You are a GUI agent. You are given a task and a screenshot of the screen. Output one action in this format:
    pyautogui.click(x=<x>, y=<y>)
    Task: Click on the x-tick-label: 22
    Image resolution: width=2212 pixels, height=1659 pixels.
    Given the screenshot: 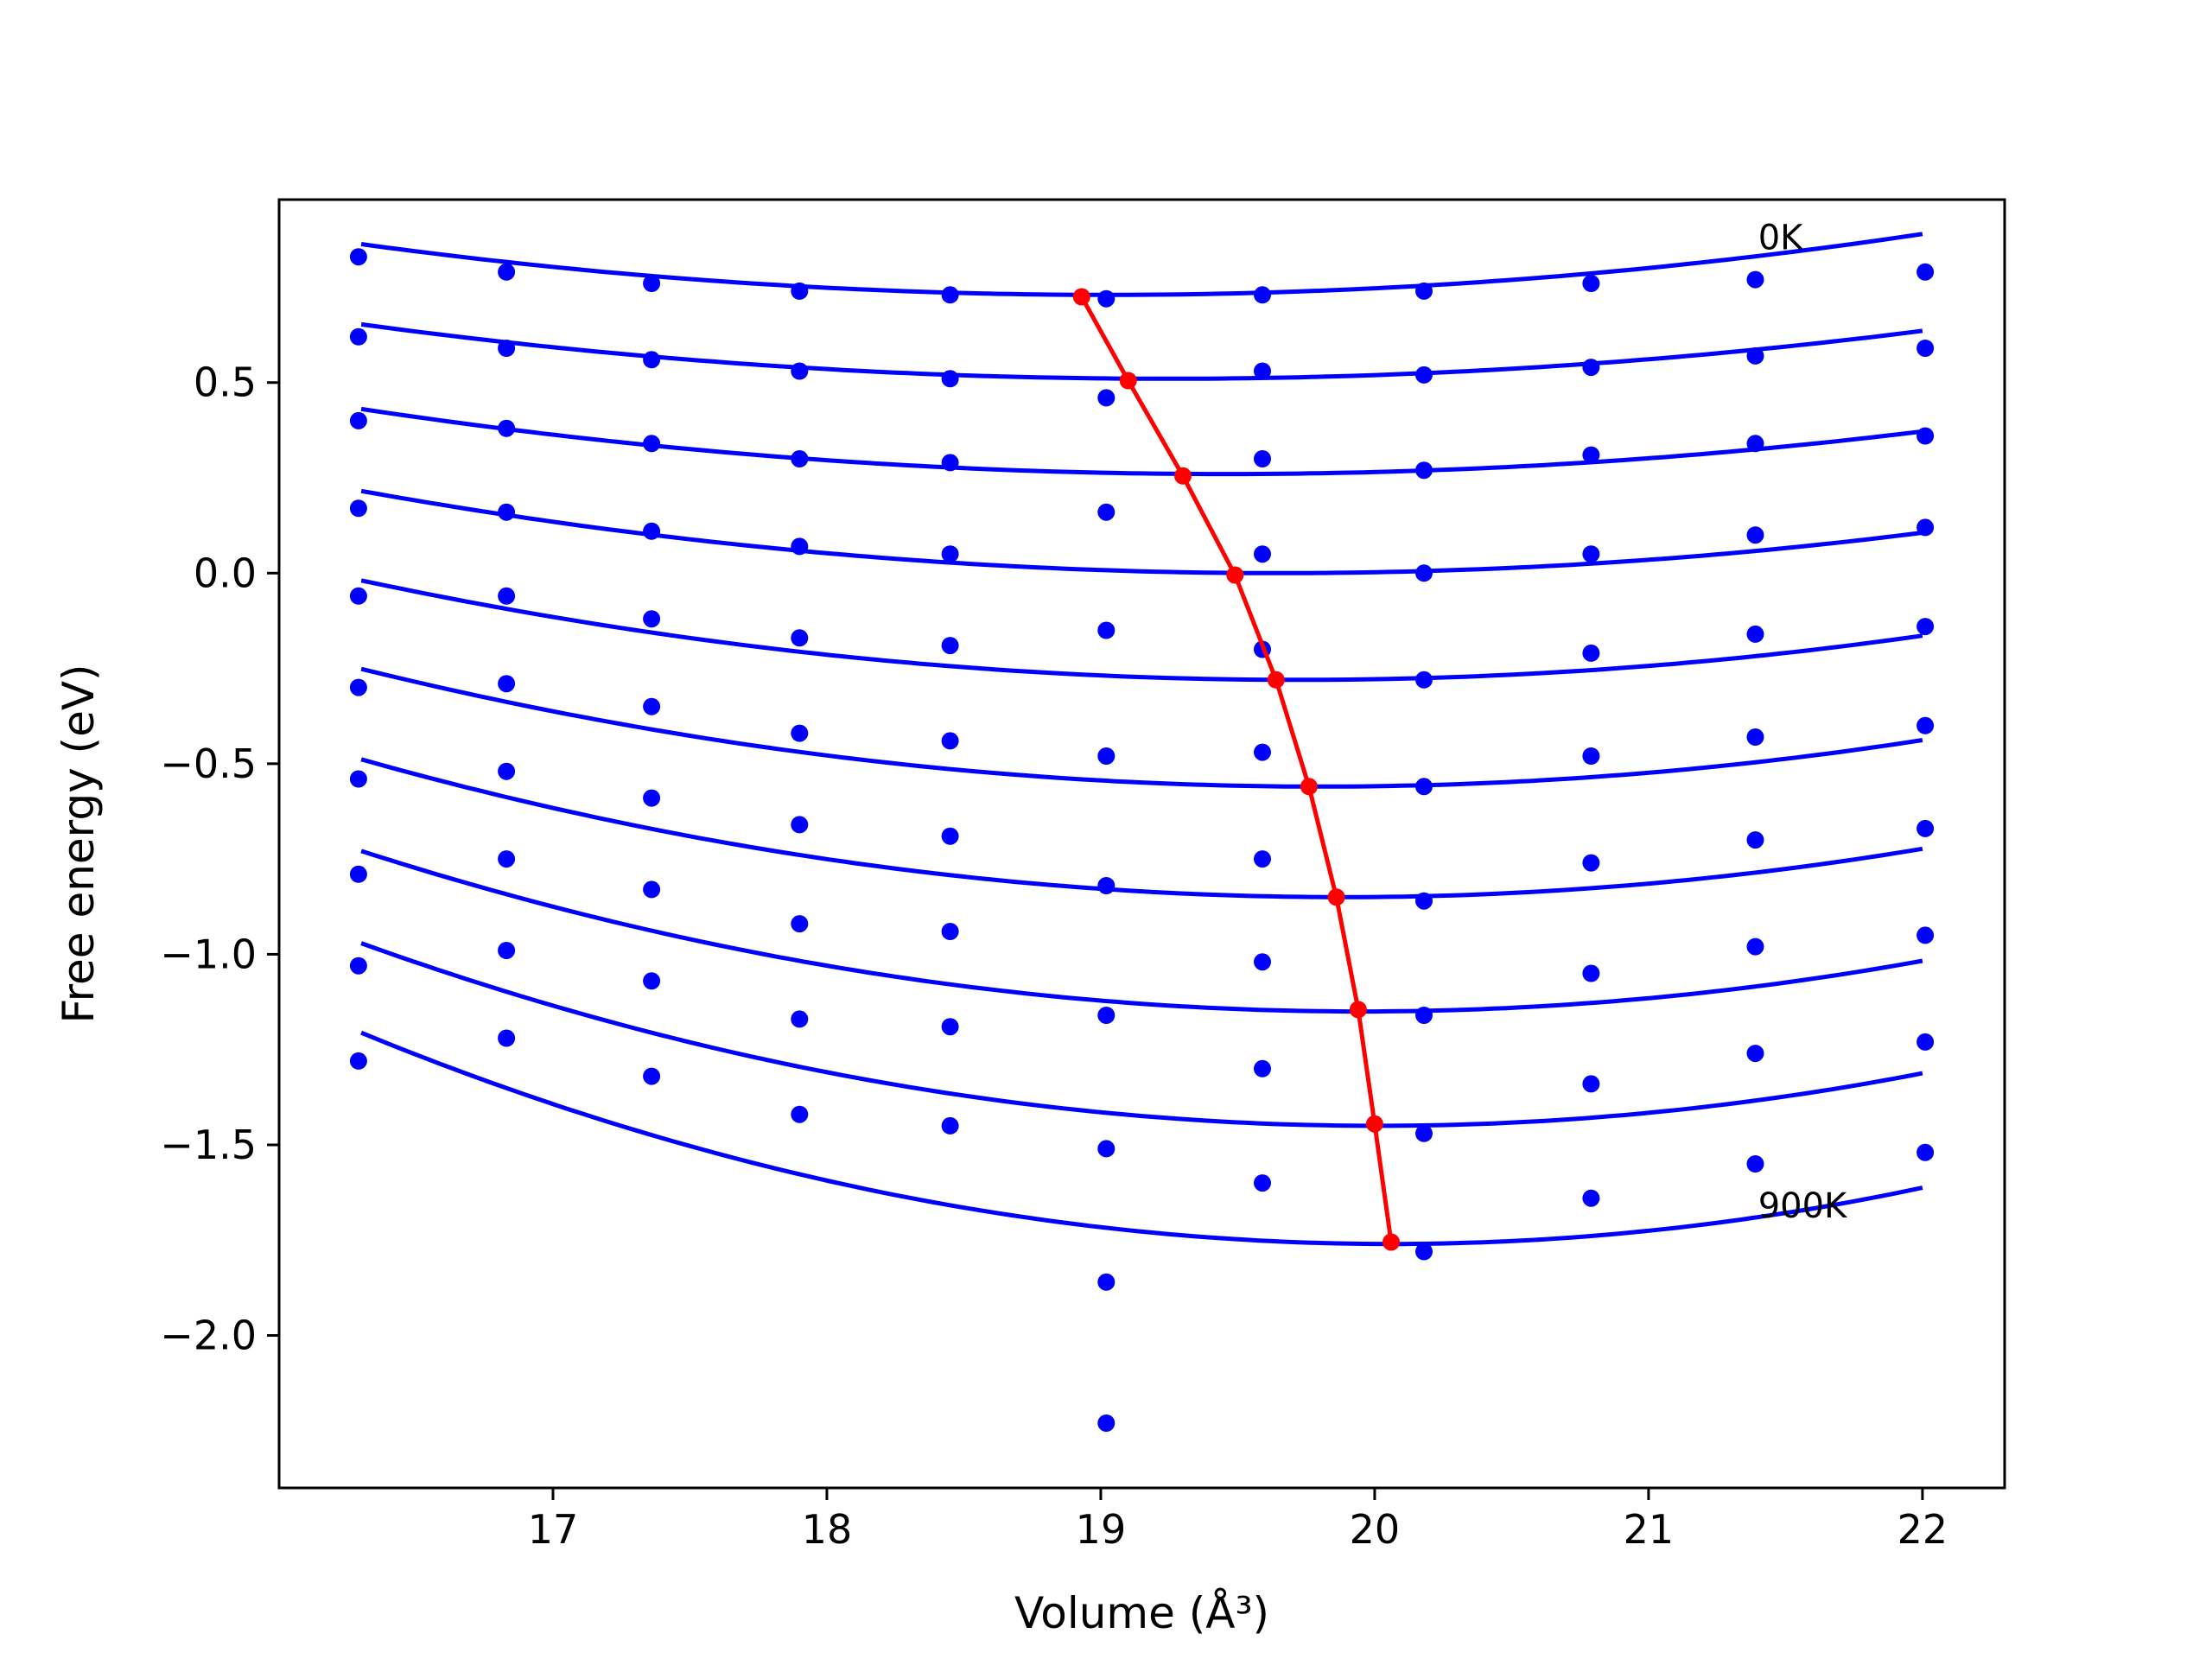 What is the action you would take?
    pyautogui.click(x=1922, y=1529)
    